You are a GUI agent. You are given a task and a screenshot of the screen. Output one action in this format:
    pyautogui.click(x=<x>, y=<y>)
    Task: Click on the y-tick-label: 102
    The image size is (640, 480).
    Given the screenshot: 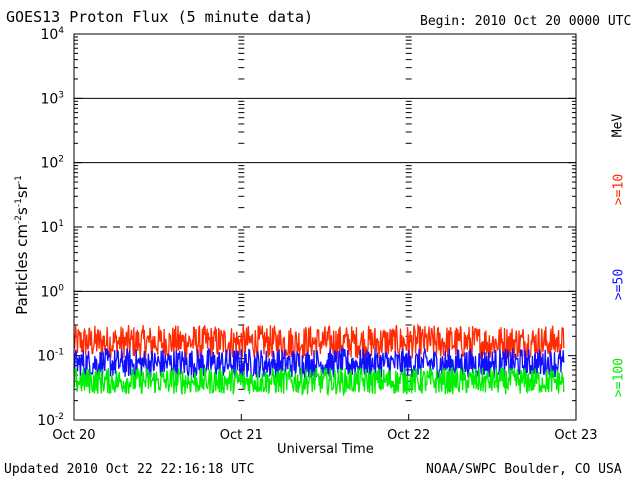 What is the action you would take?
    pyautogui.click(x=52, y=163)
    